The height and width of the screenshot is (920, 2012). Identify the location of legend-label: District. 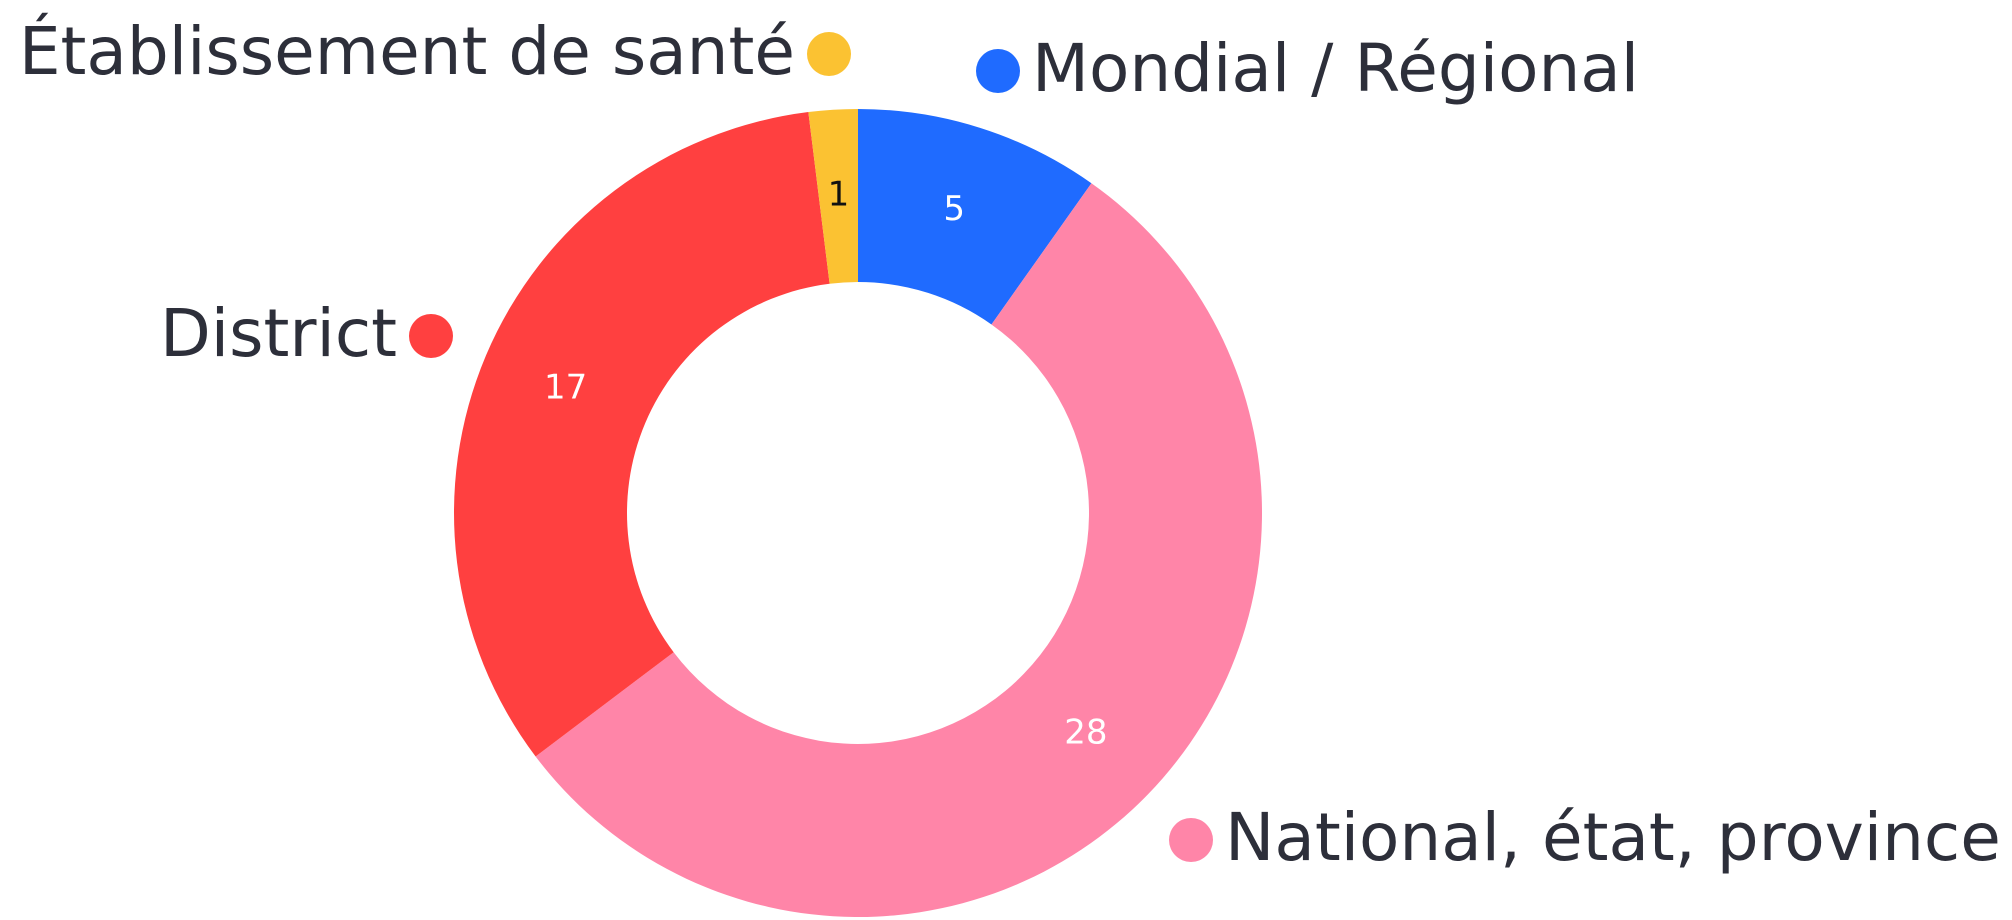
(278, 333).